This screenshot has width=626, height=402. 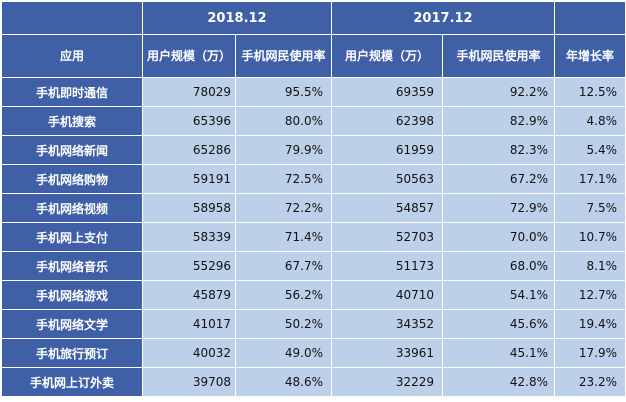 What do you see at coordinates (189, 382) in the screenshot?
I see `users-2018-cell: 39708` at bounding box center [189, 382].